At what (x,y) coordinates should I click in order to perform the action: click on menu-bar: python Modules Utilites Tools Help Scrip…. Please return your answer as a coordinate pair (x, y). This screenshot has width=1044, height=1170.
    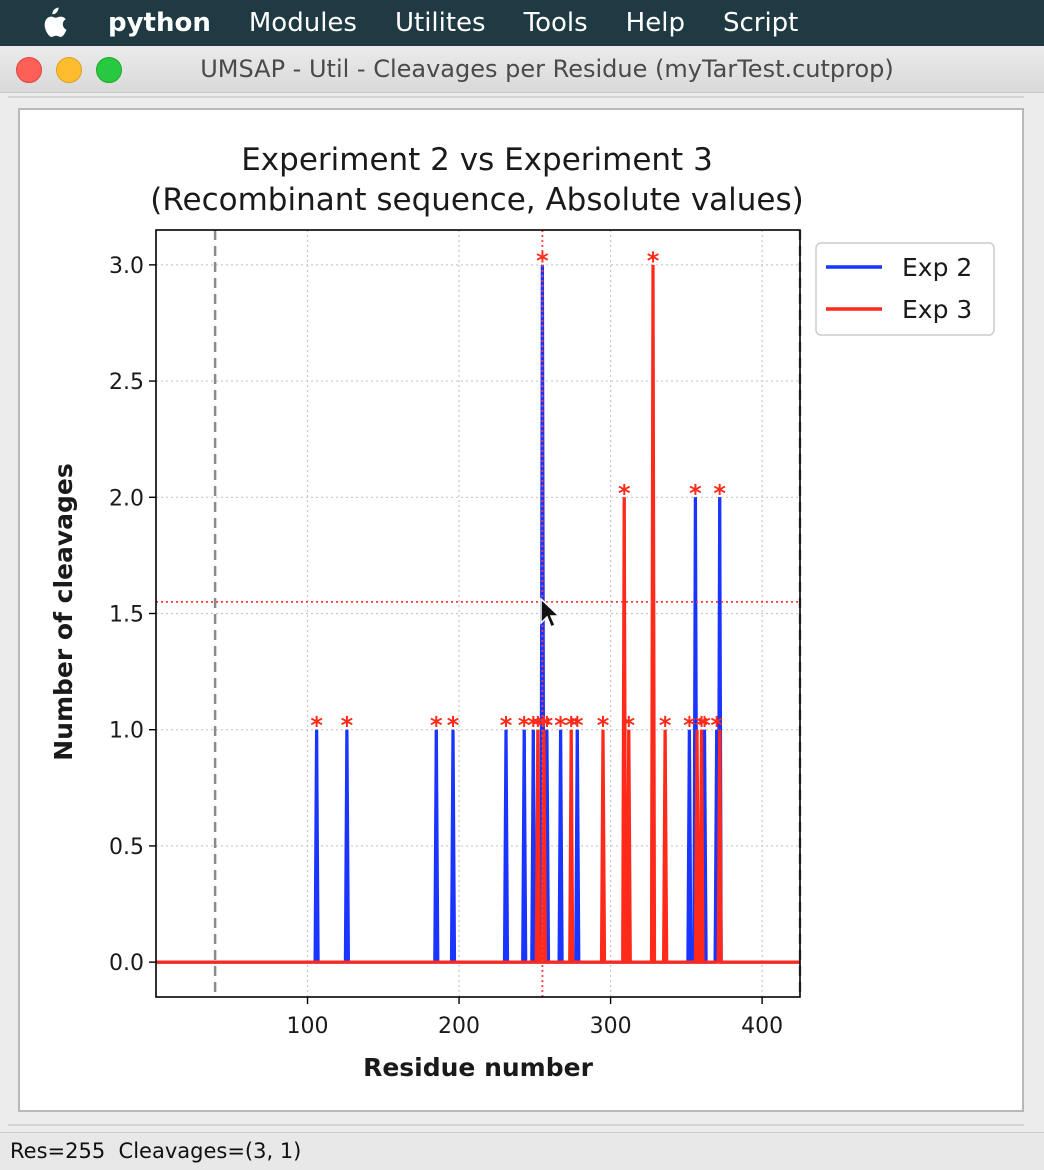
    Looking at the image, I should click on (522, 23).